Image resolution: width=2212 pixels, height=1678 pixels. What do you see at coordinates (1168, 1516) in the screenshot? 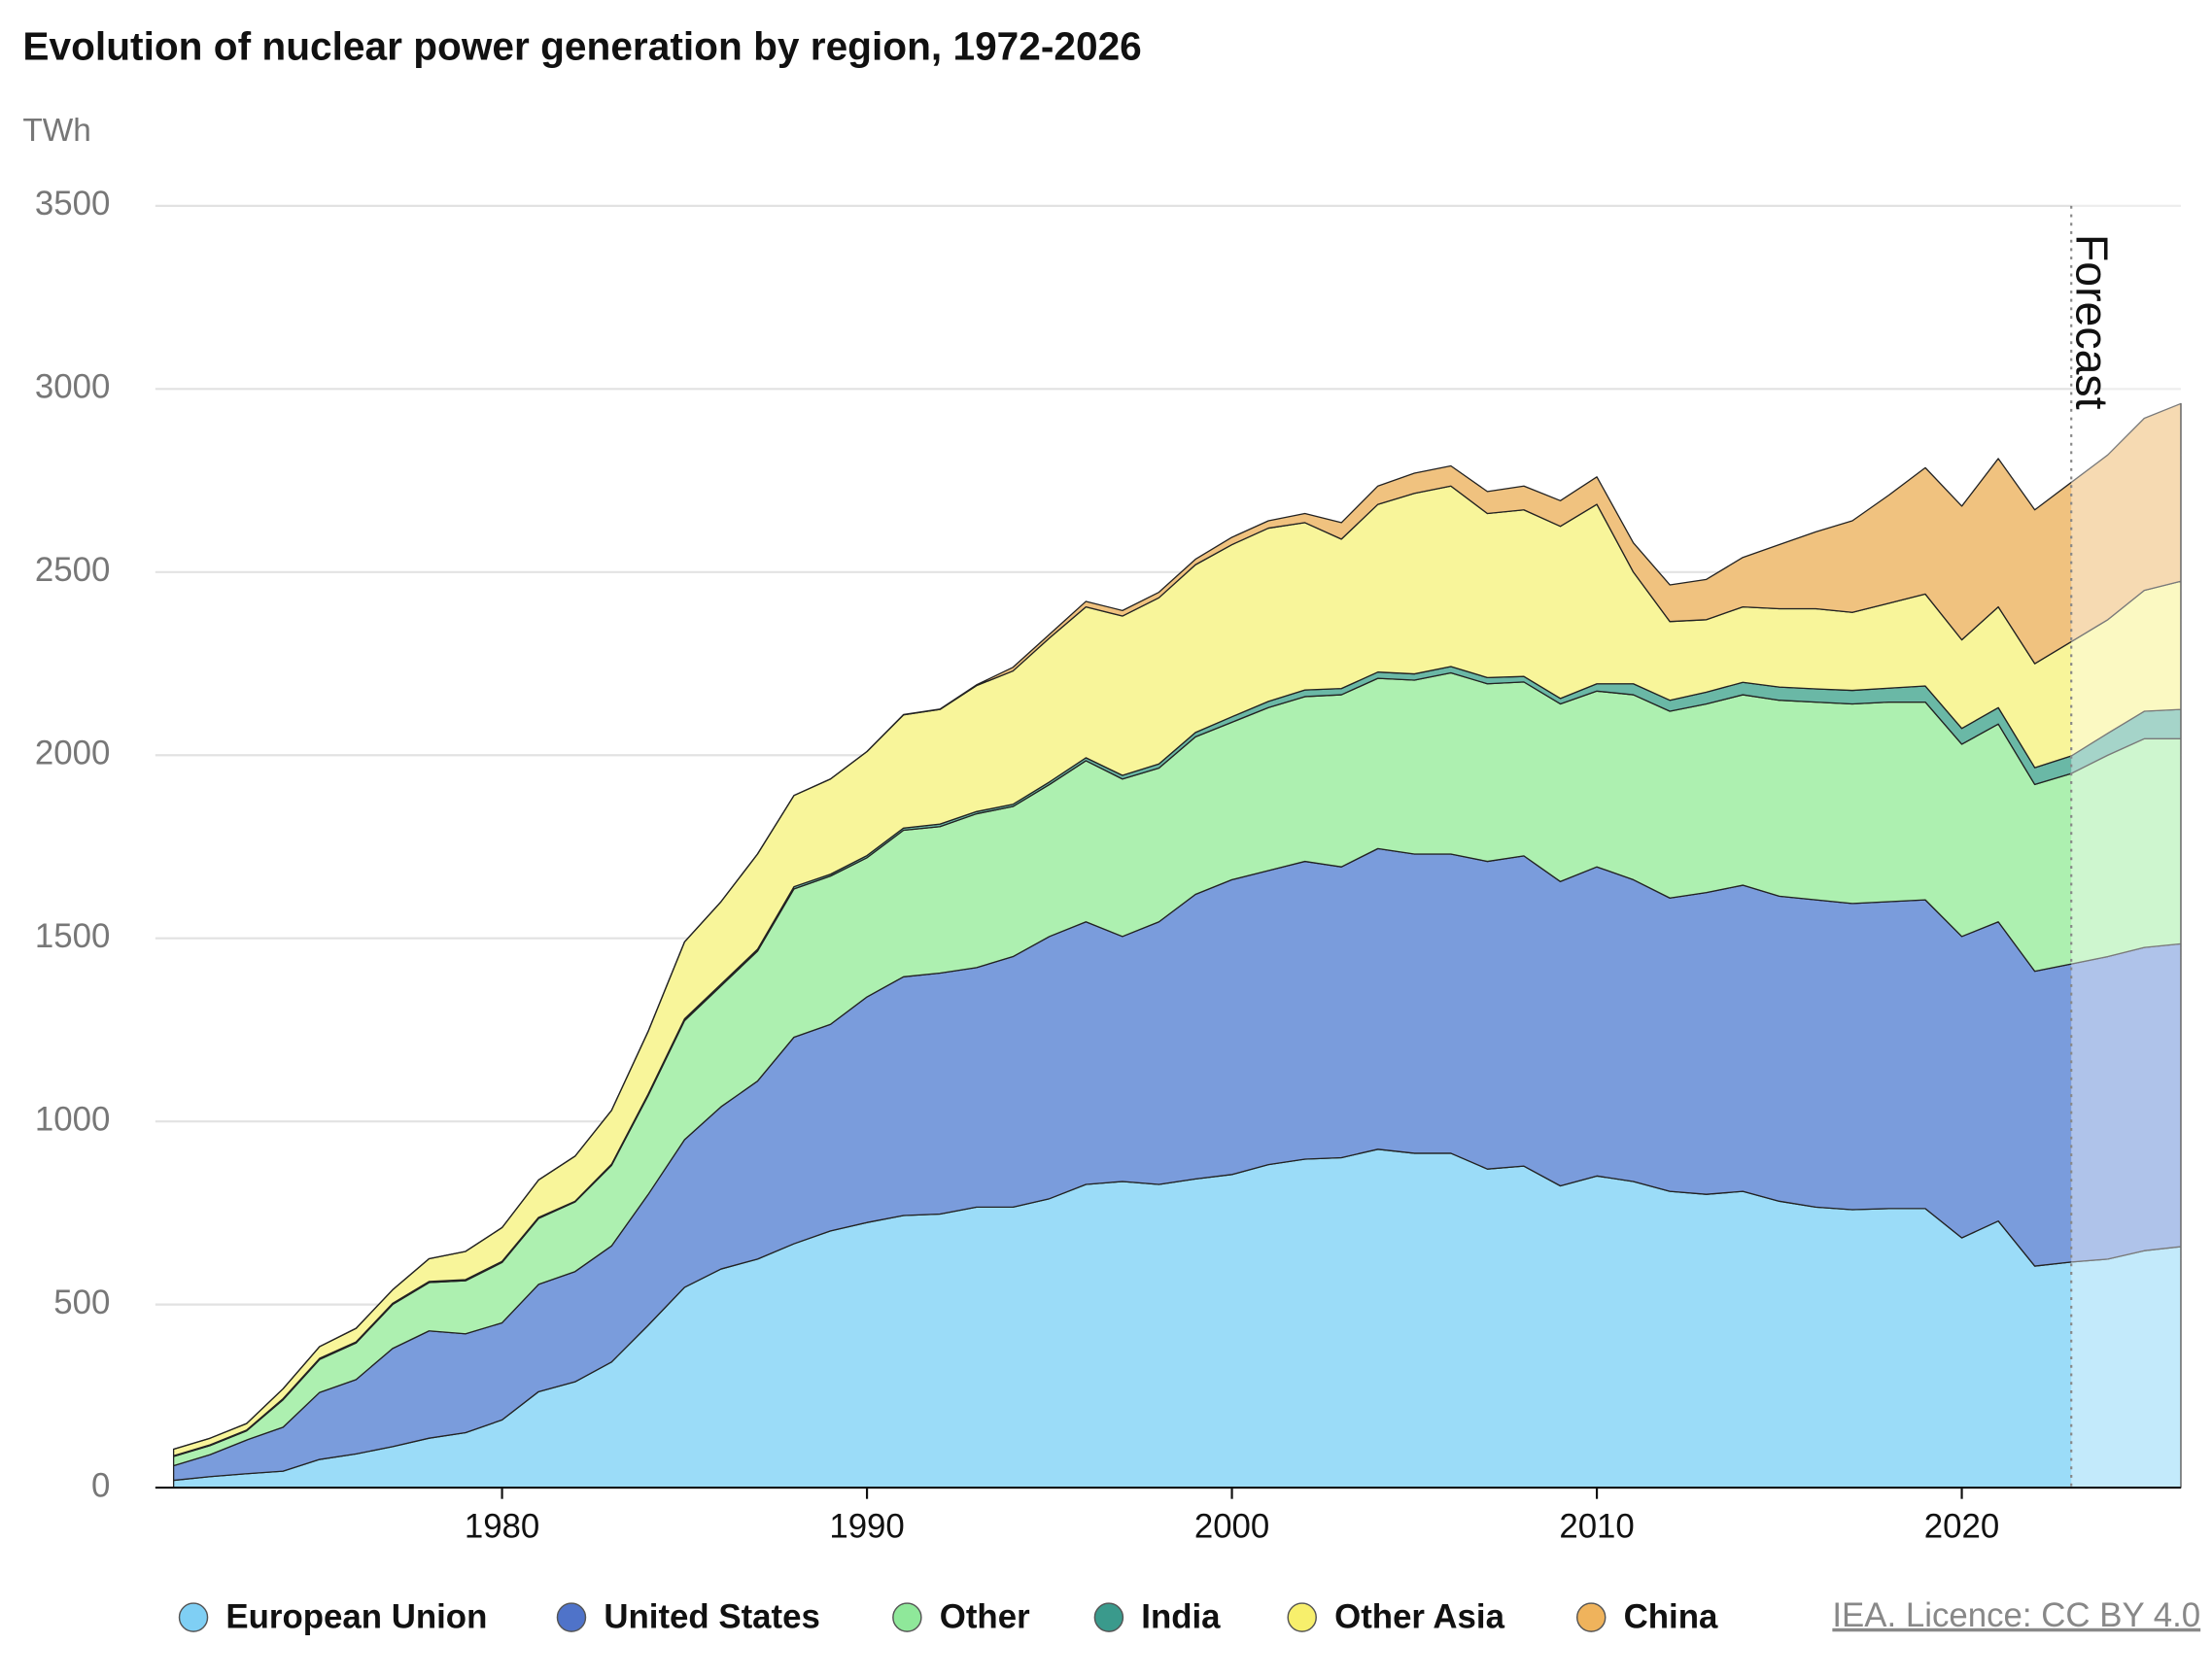
I see `axes: 1980 1990 2000 2010 2020` at bounding box center [1168, 1516].